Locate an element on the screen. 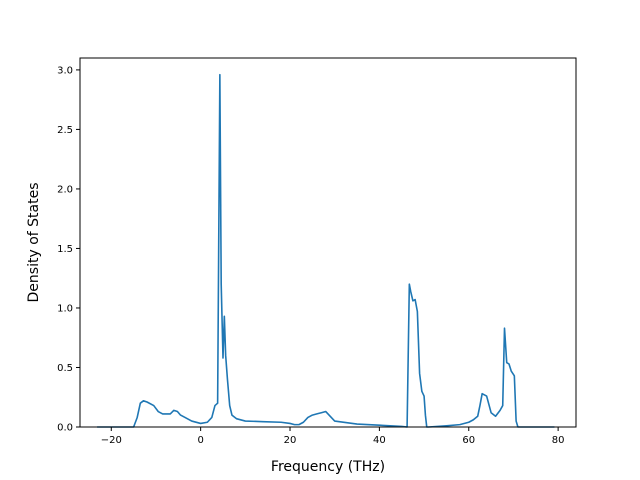 This screenshot has width=640, height=480. y-tick-label: 3.0 is located at coordinates (65, 70).